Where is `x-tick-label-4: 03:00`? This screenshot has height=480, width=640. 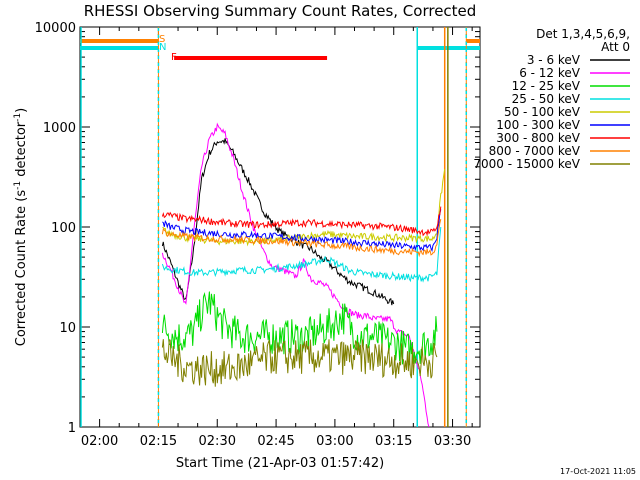
x-tick-label-4: 03:00 is located at coordinates (334, 441).